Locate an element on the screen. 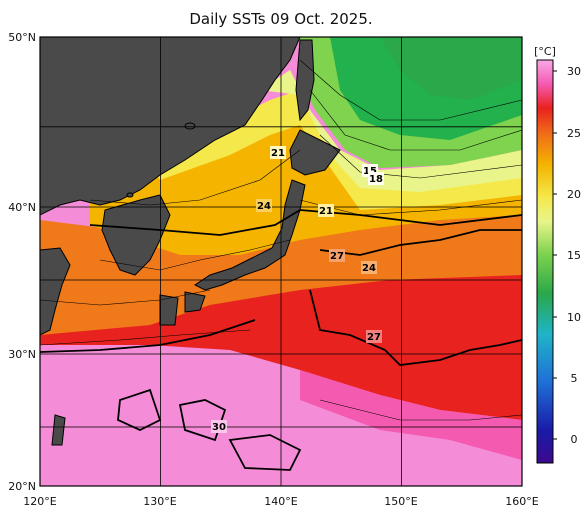 The width and height of the screenshot is (585, 512). contour-label-27a: 27 is located at coordinates (337, 256).